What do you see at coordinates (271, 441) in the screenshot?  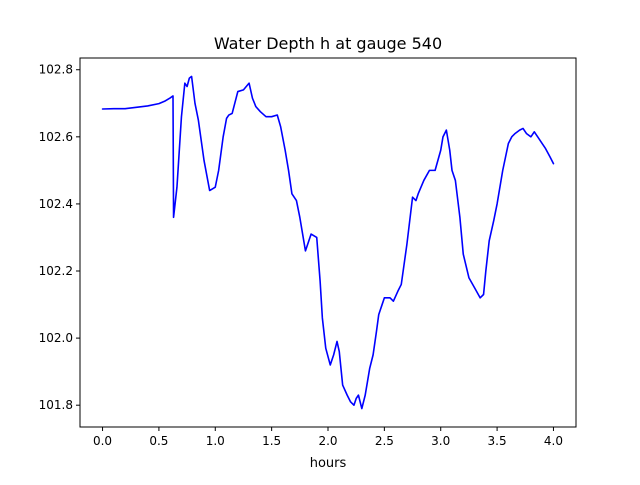 I see `x-tick-label: 1.5` at bounding box center [271, 441].